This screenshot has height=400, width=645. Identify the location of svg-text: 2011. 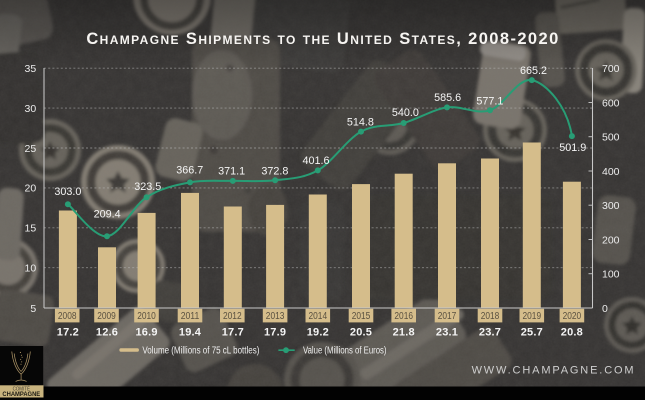
(190, 316).